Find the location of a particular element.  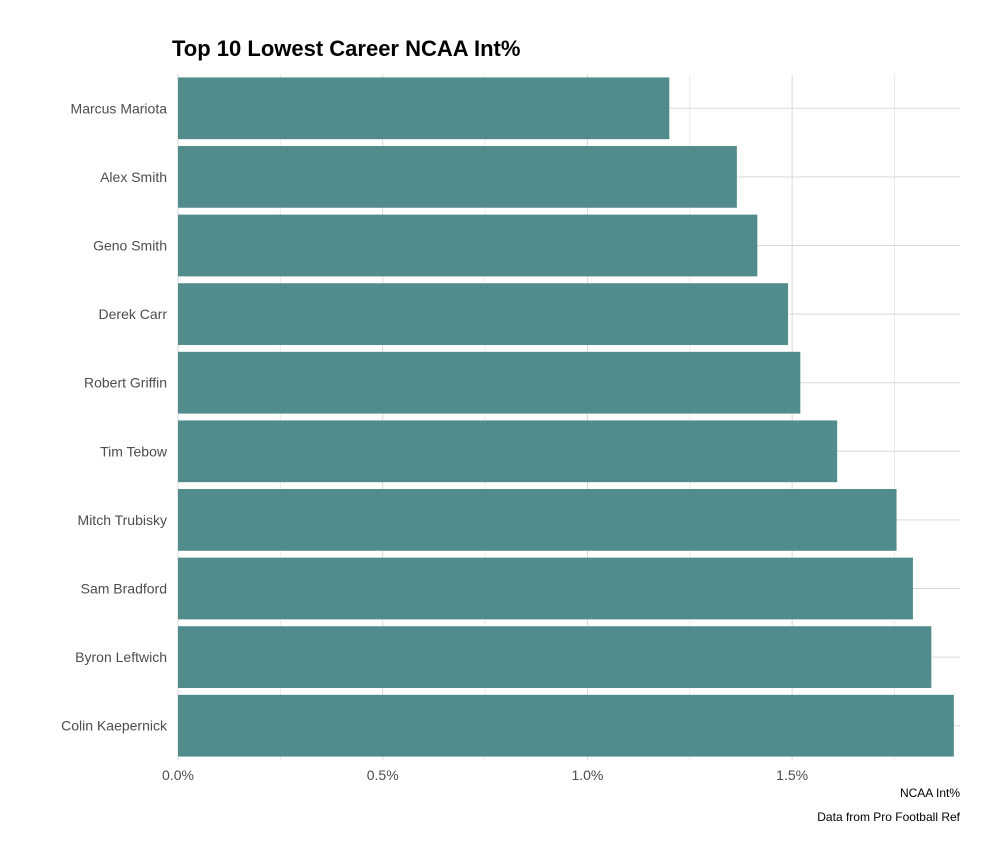

category-label: Derek Carr is located at coordinates (133, 314).